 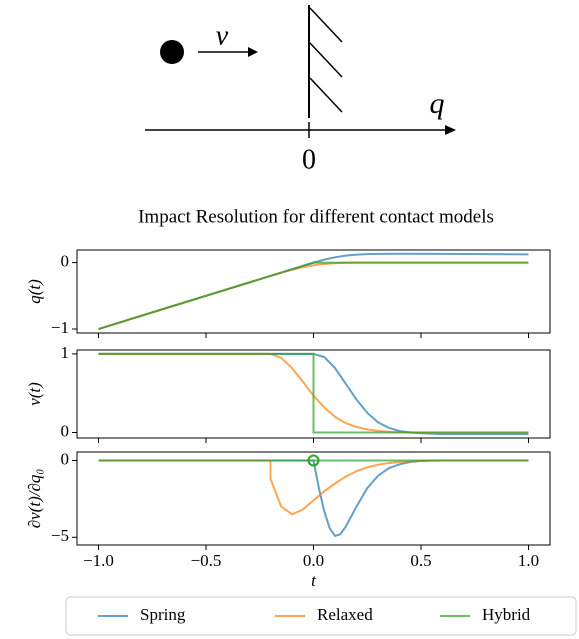 What do you see at coordinates (309, 159) in the screenshot?
I see `origin-label: 0` at bounding box center [309, 159].